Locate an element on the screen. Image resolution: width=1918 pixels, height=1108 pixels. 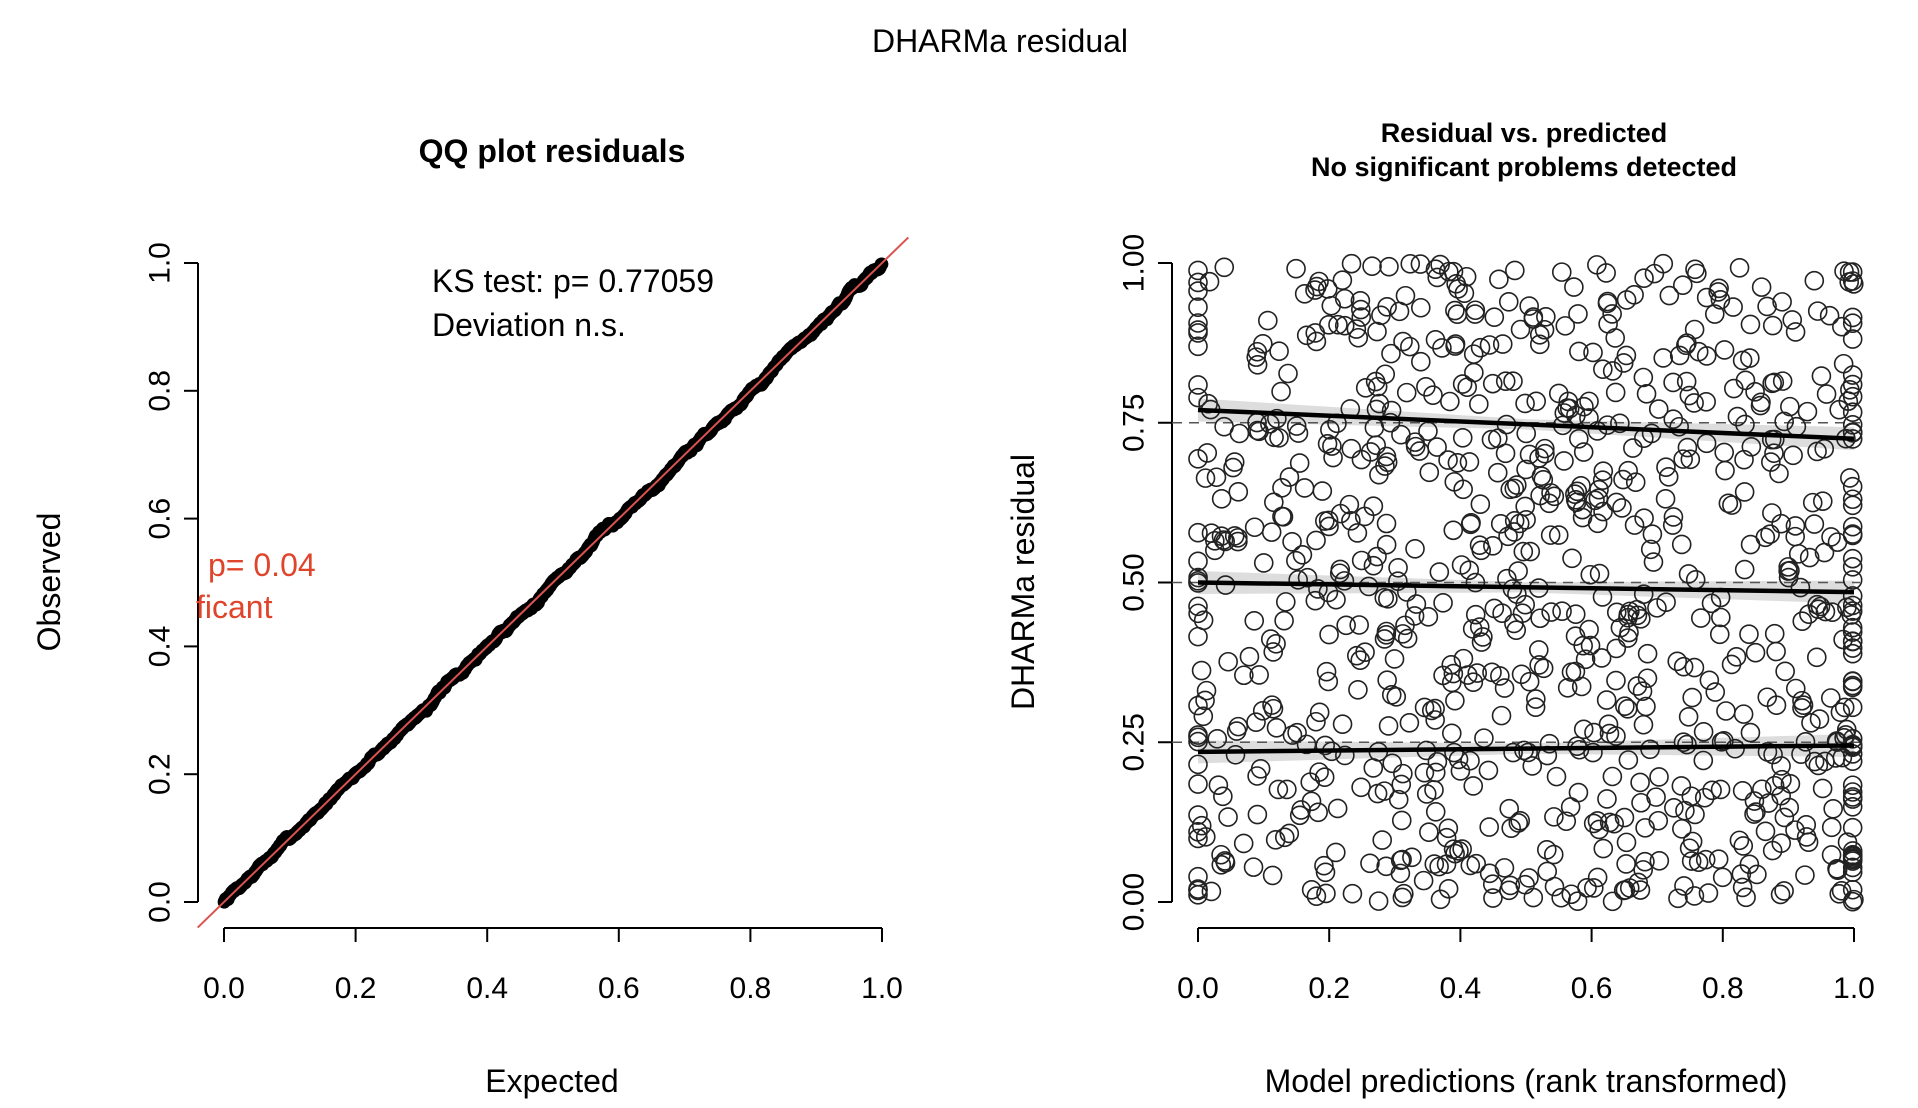
qq-x-ticks: 0.0 0.2 0.4 0.6 0.8 1.0 is located at coordinates (553, 966).